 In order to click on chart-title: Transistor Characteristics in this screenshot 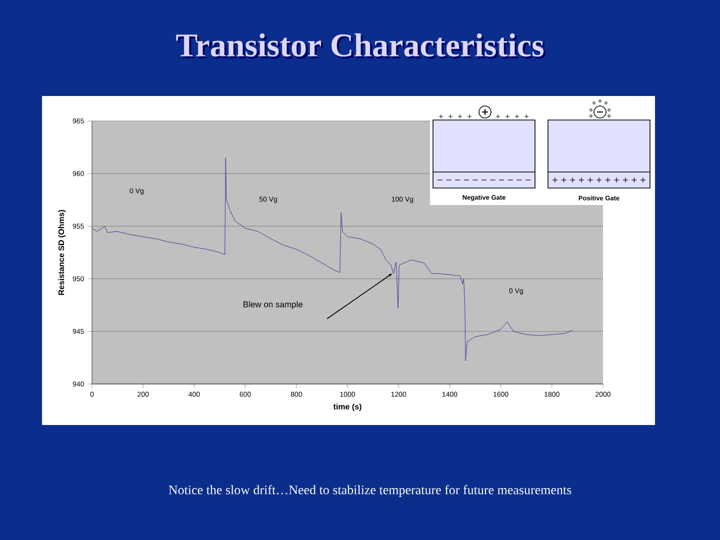, I will do `click(362, 47)`.